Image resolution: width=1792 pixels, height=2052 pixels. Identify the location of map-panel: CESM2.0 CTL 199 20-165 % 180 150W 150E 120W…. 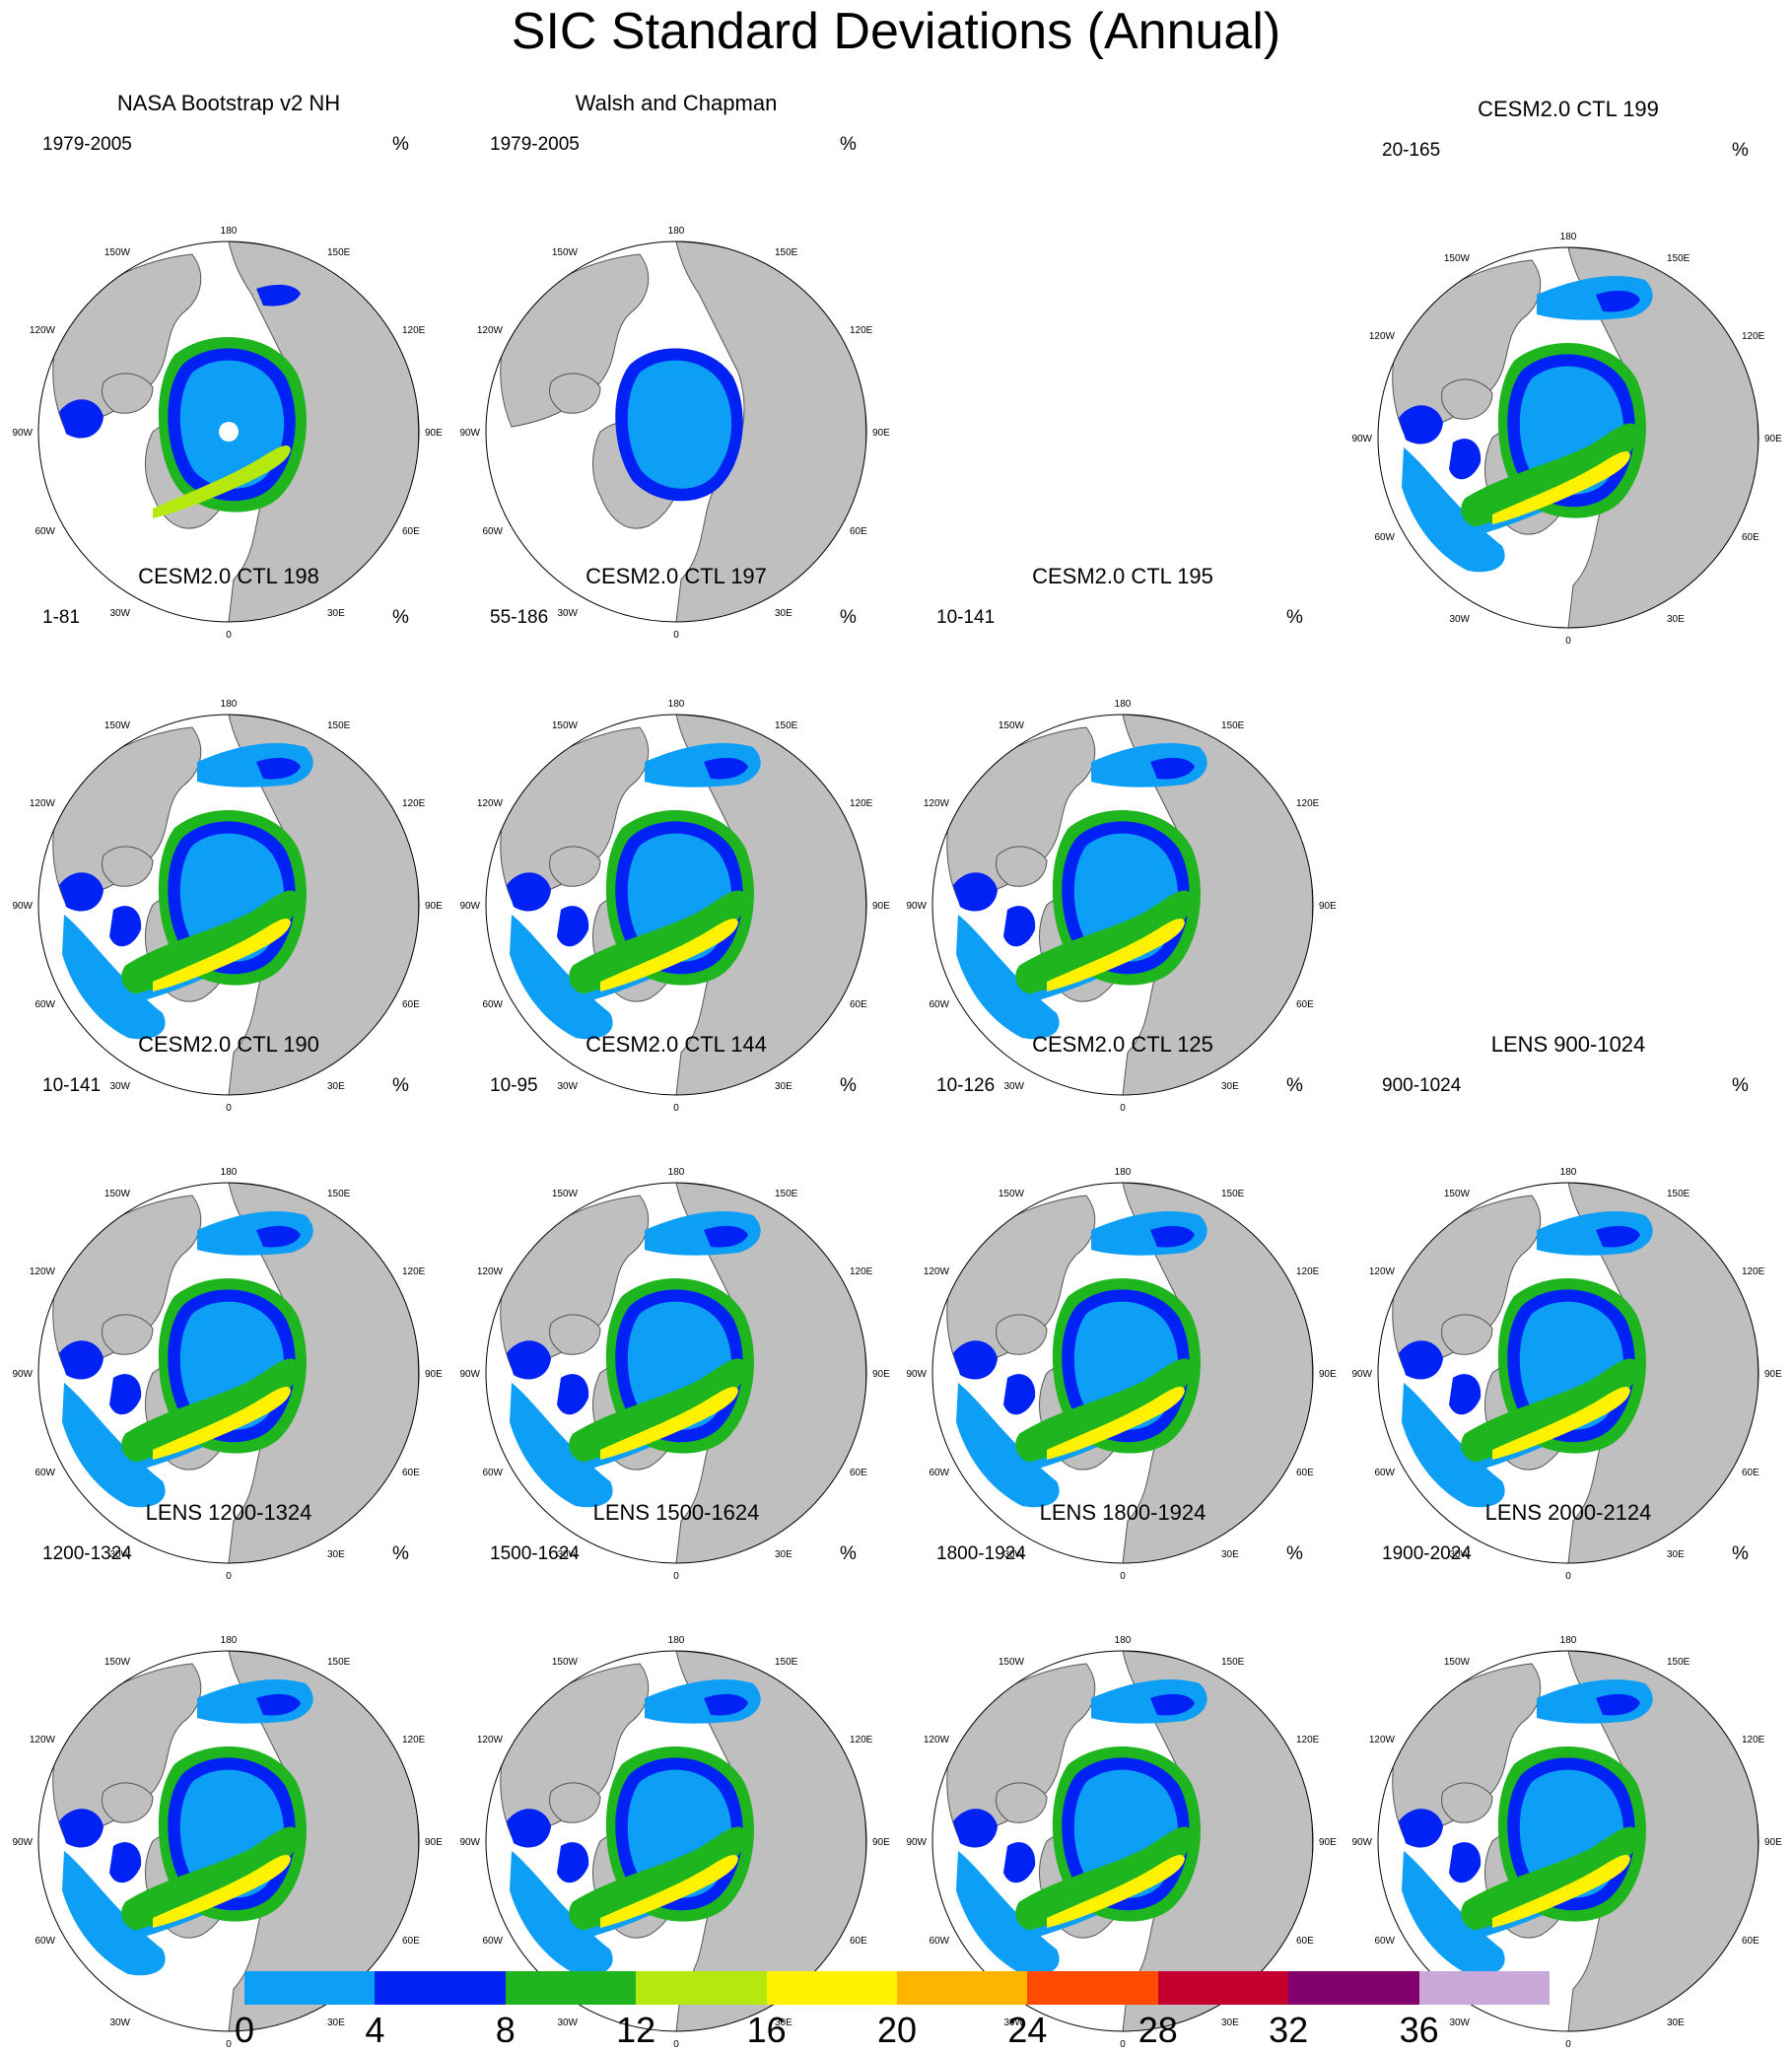
(1568, 369).